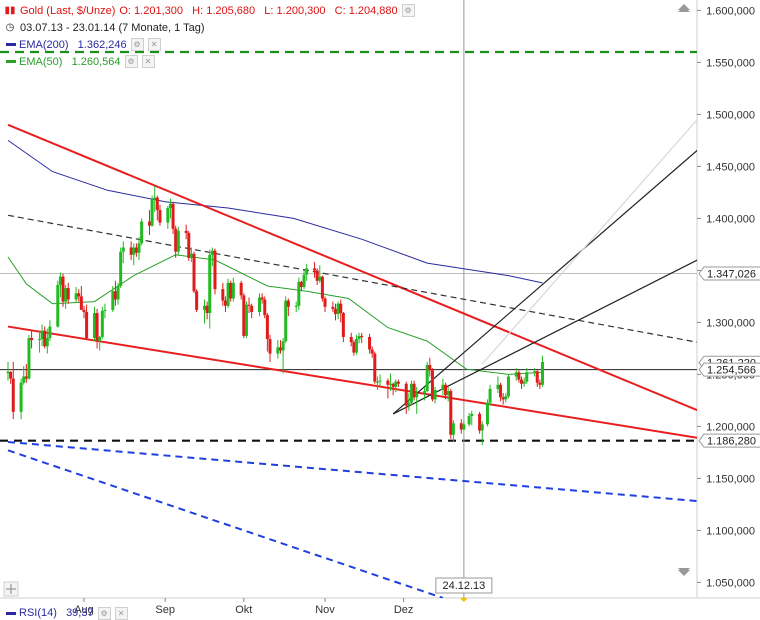  I want to click on instrument-label: Gold (Last, $/Unze), so click(68, 10).